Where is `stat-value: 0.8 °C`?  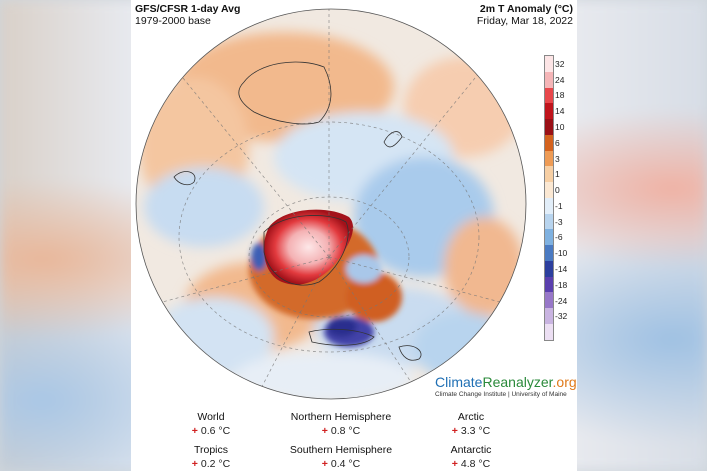 stat-value: 0.8 °C is located at coordinates (345, 431).